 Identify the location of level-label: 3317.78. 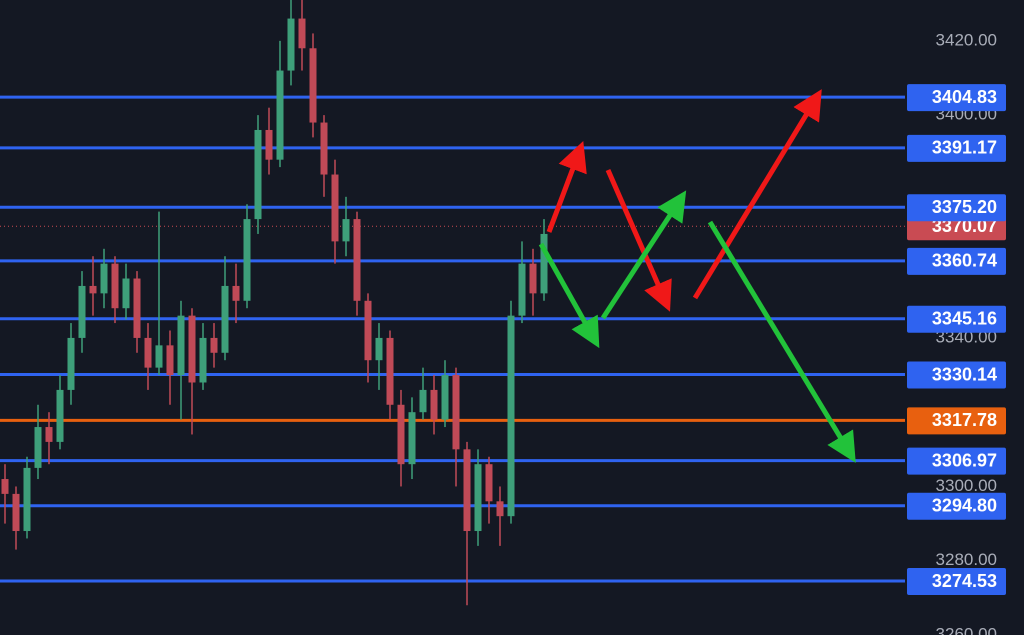
(964, 420).